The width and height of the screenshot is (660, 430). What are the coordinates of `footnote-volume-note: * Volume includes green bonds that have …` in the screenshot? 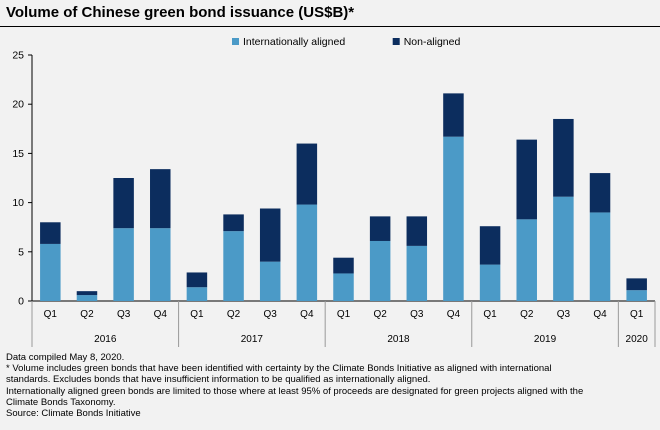 It's located at (279, 369).